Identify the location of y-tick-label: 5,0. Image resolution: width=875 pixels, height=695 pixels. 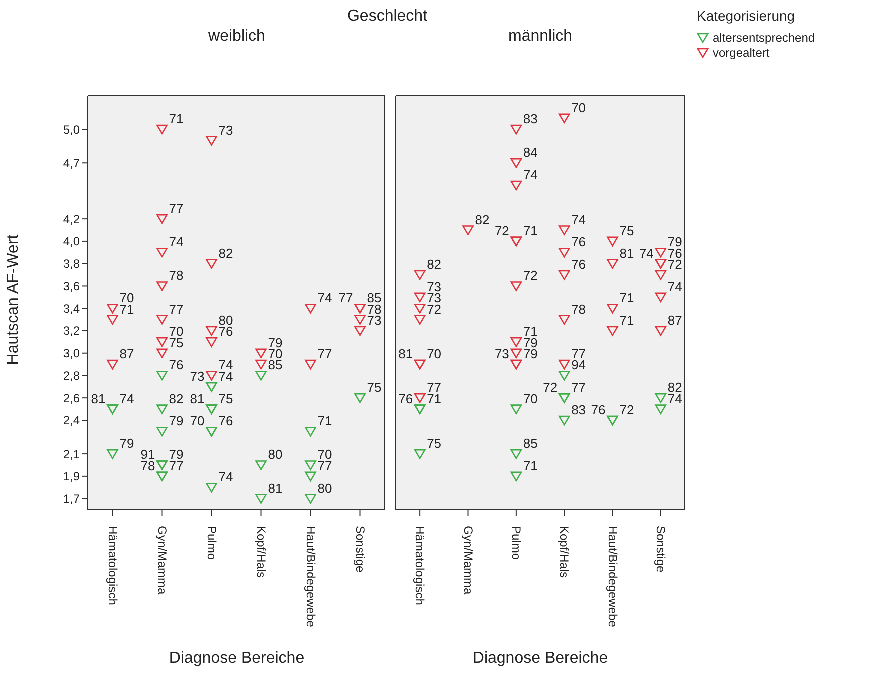
(71, 129).